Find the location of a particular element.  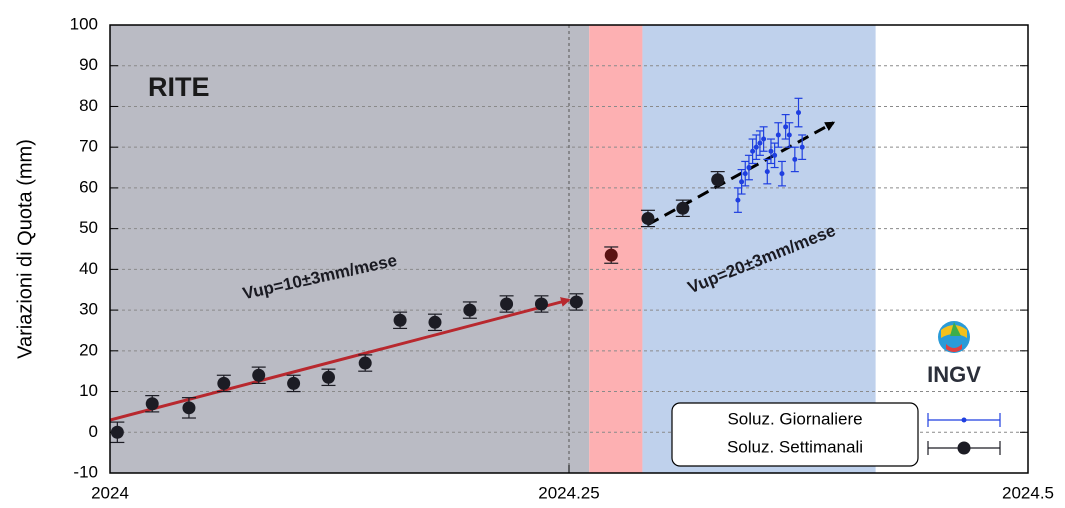

y-tick-label: 40 is located at coordinates (88, 268).